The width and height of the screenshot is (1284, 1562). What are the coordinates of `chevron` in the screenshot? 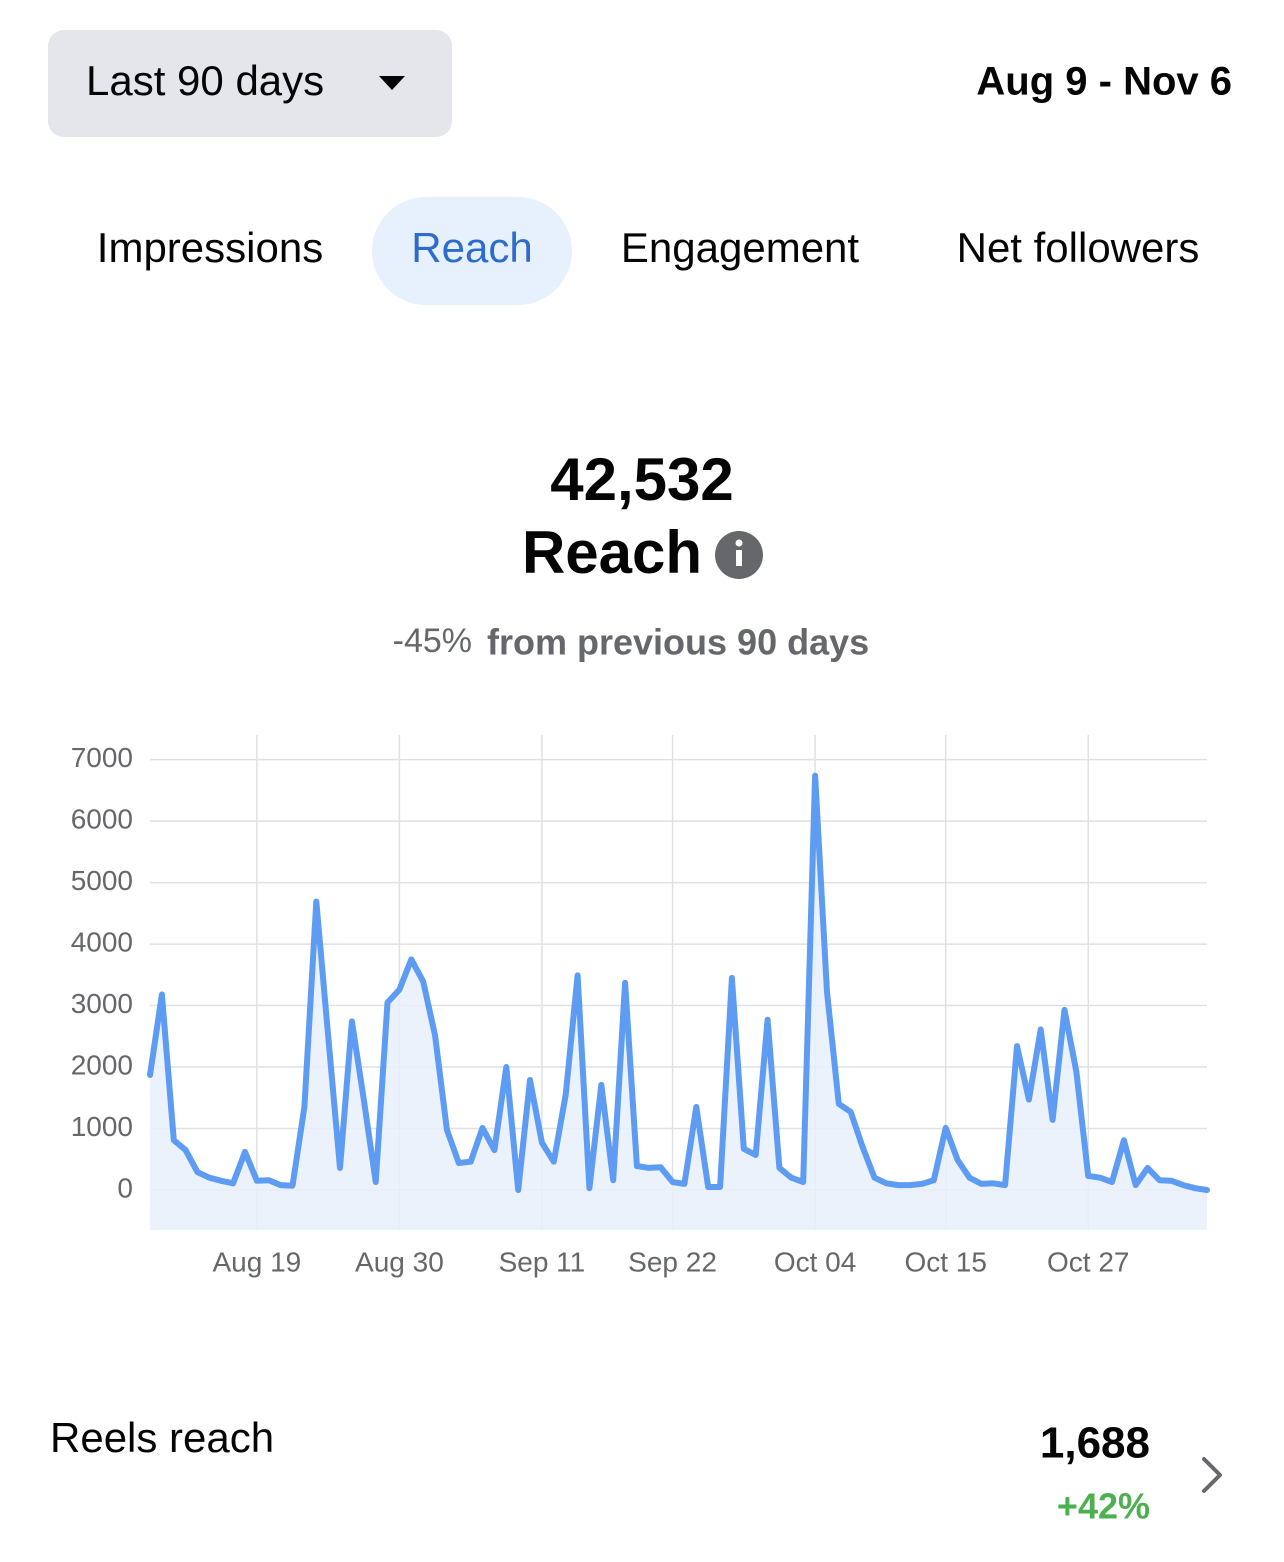 It's located at (1212, 1475).